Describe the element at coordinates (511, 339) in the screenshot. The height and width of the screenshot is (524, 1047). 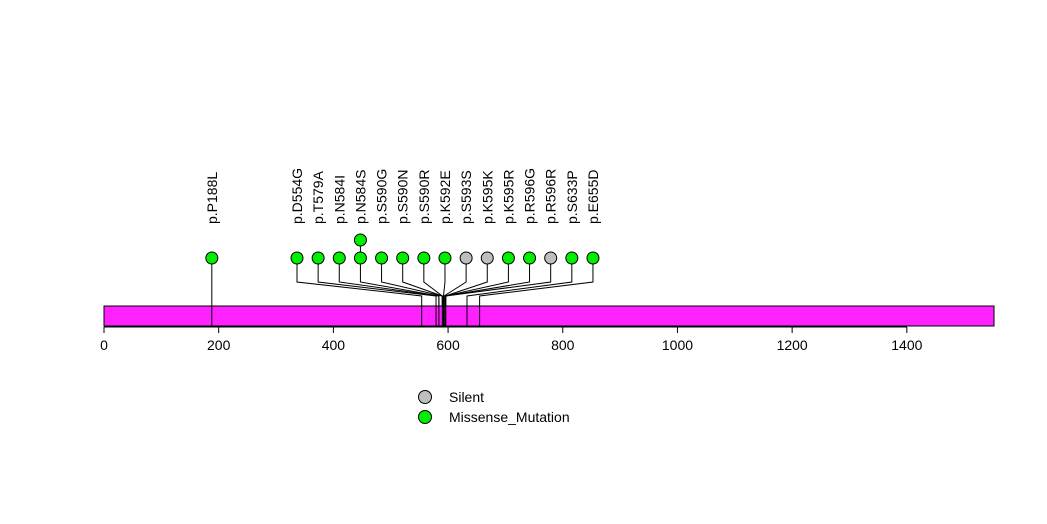
I see `x-axis: 0 200 400 600 800 1000 1200 1400` at that location.